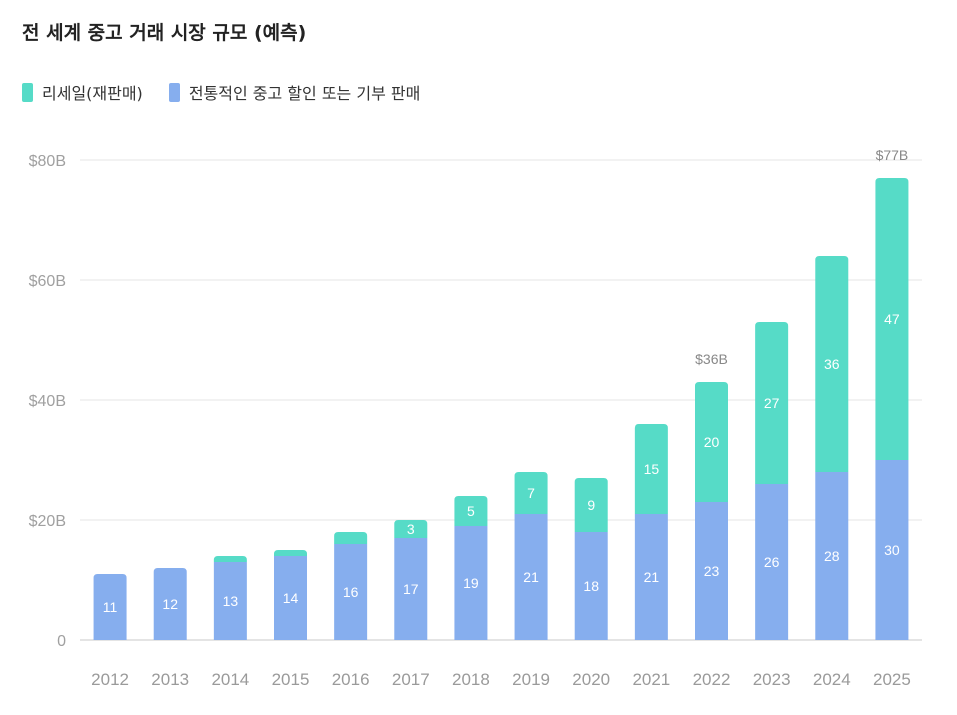 Image resolution: width=957 pixels, height=715 pixels. I want to click on bar-value-label: 11, so click(110, 607).